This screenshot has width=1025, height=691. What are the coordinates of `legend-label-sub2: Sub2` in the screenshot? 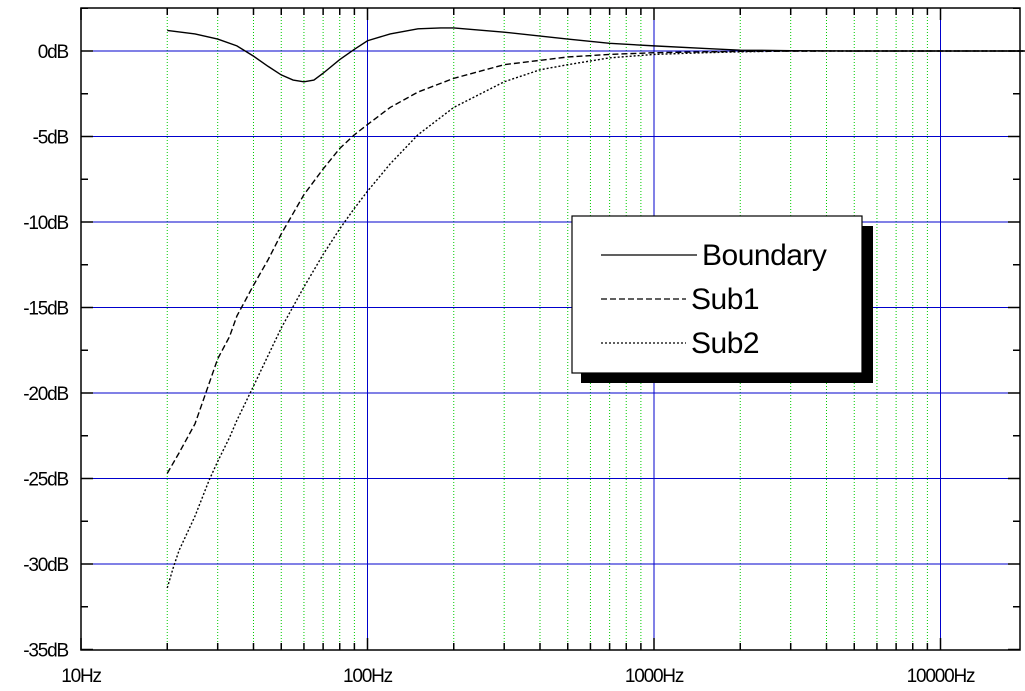 It's located at (725, 343).